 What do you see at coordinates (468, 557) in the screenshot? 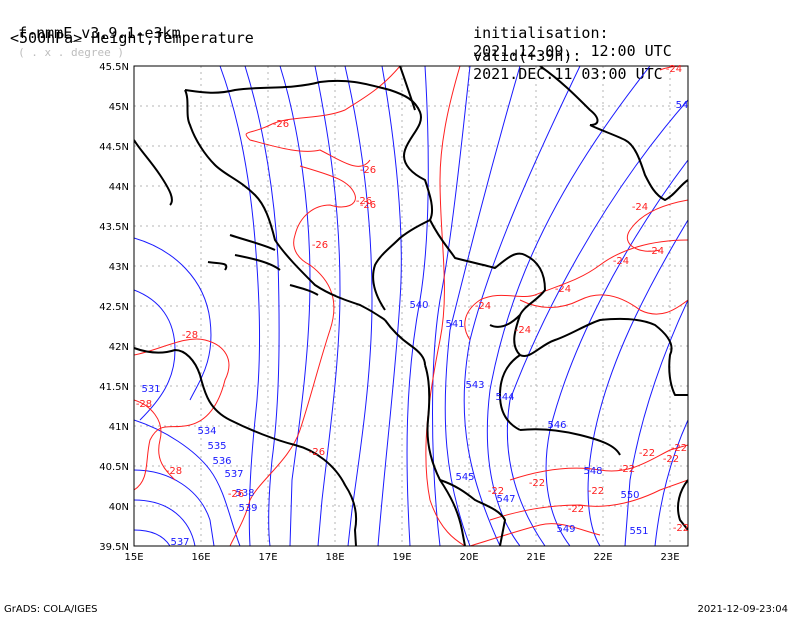
I see `lon-tick-label: 20E` at bounding box center [468, 557].